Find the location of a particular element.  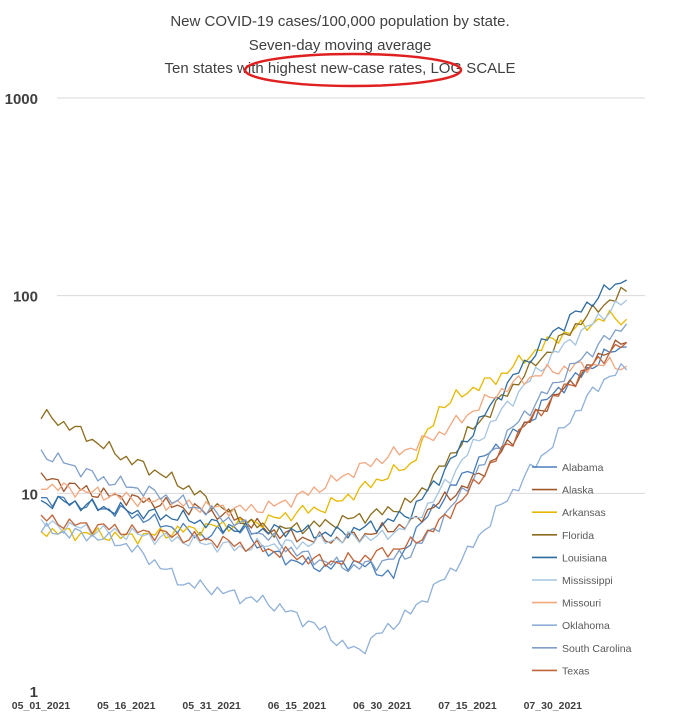

y-tick-label: 1 is located at coordinates (34, 692).